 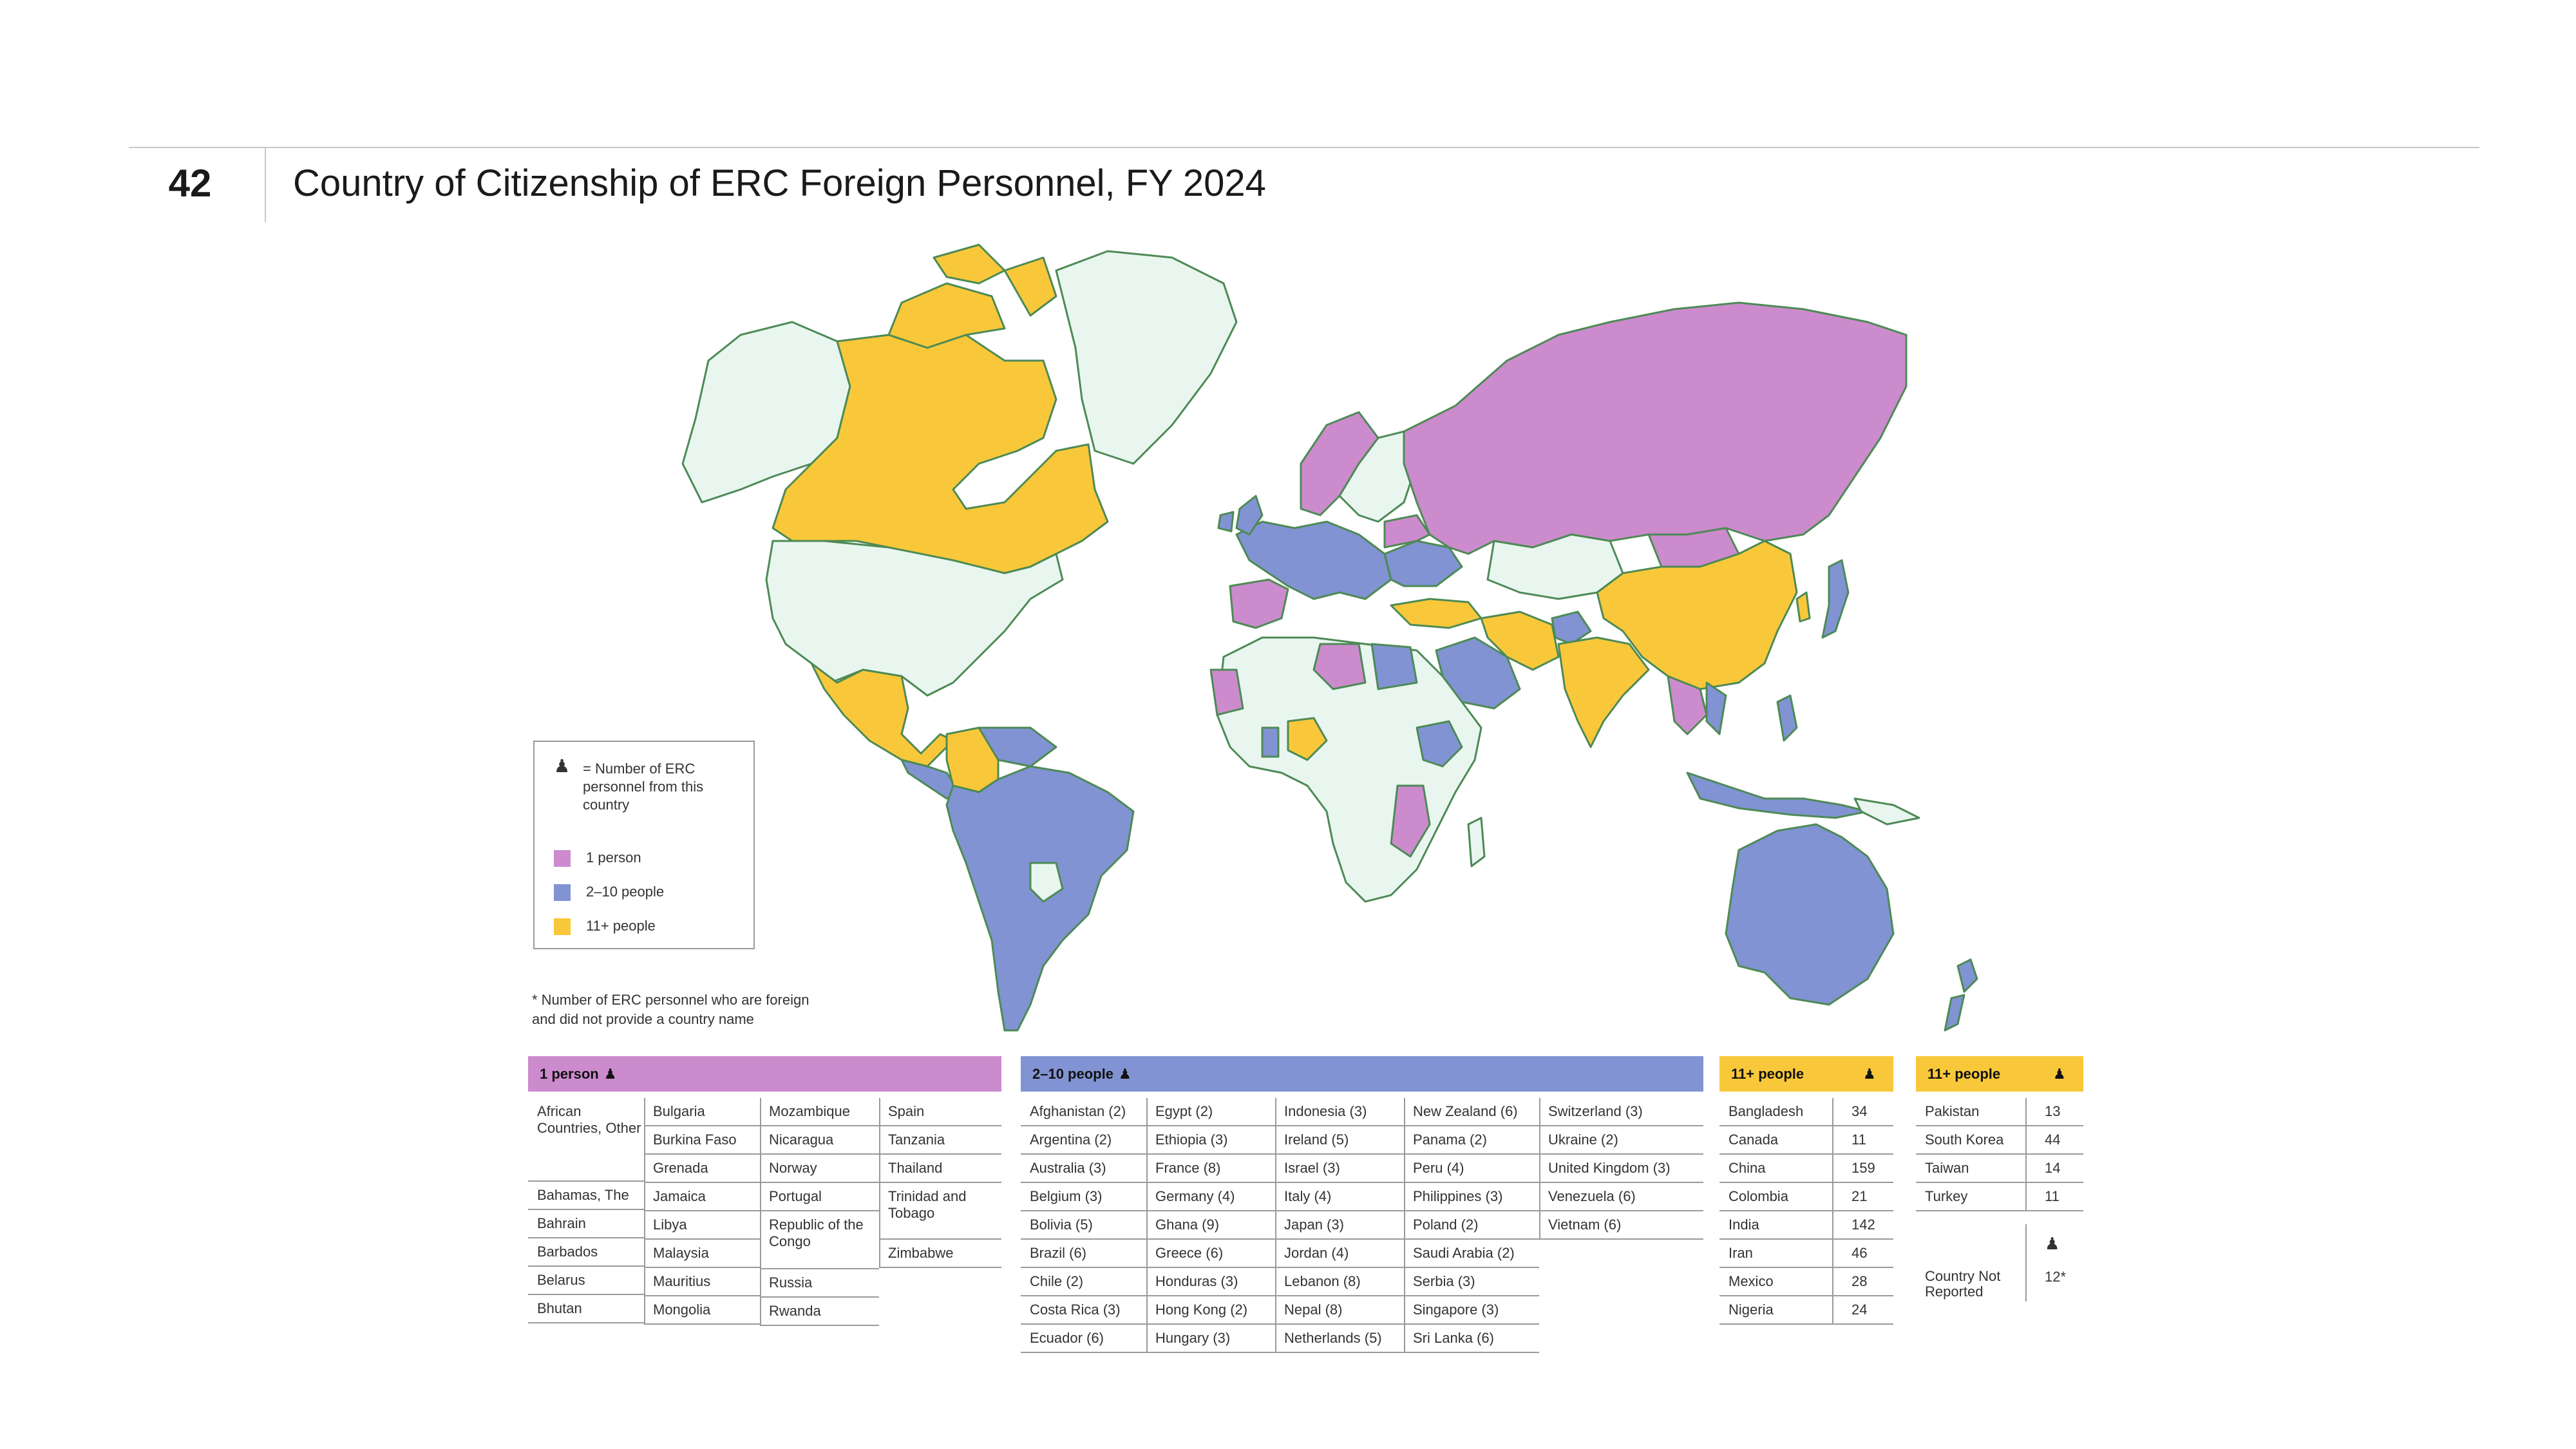 I want to click on table-cell: Bahrain, so click(x=586, y=1224).